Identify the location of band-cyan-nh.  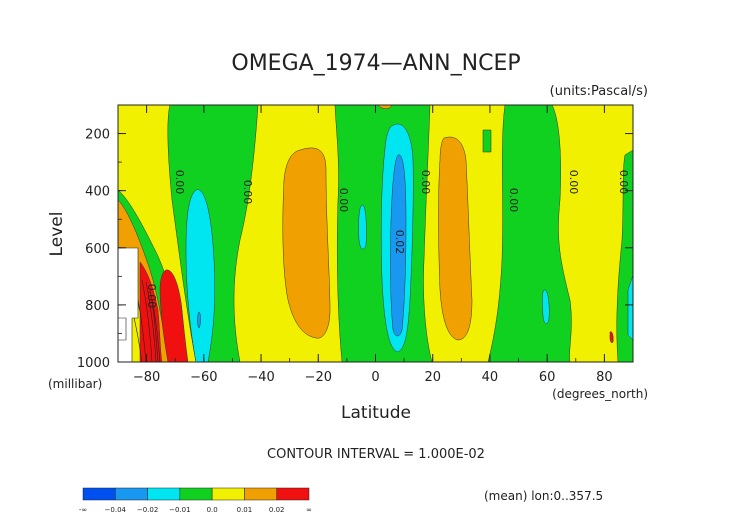
(546, 306).